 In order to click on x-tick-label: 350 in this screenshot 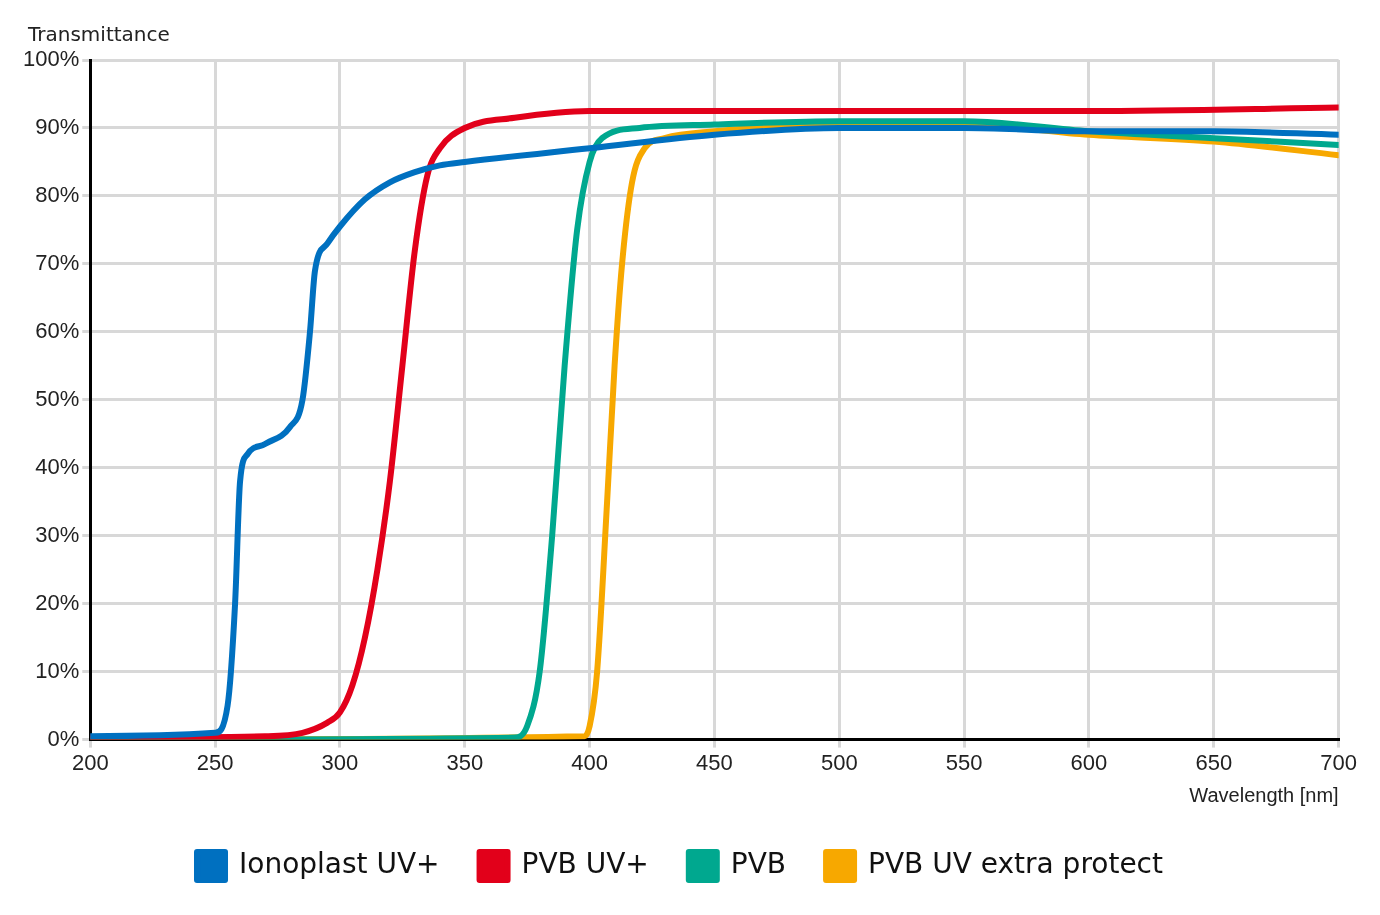, I will do `click(465, 762)`.